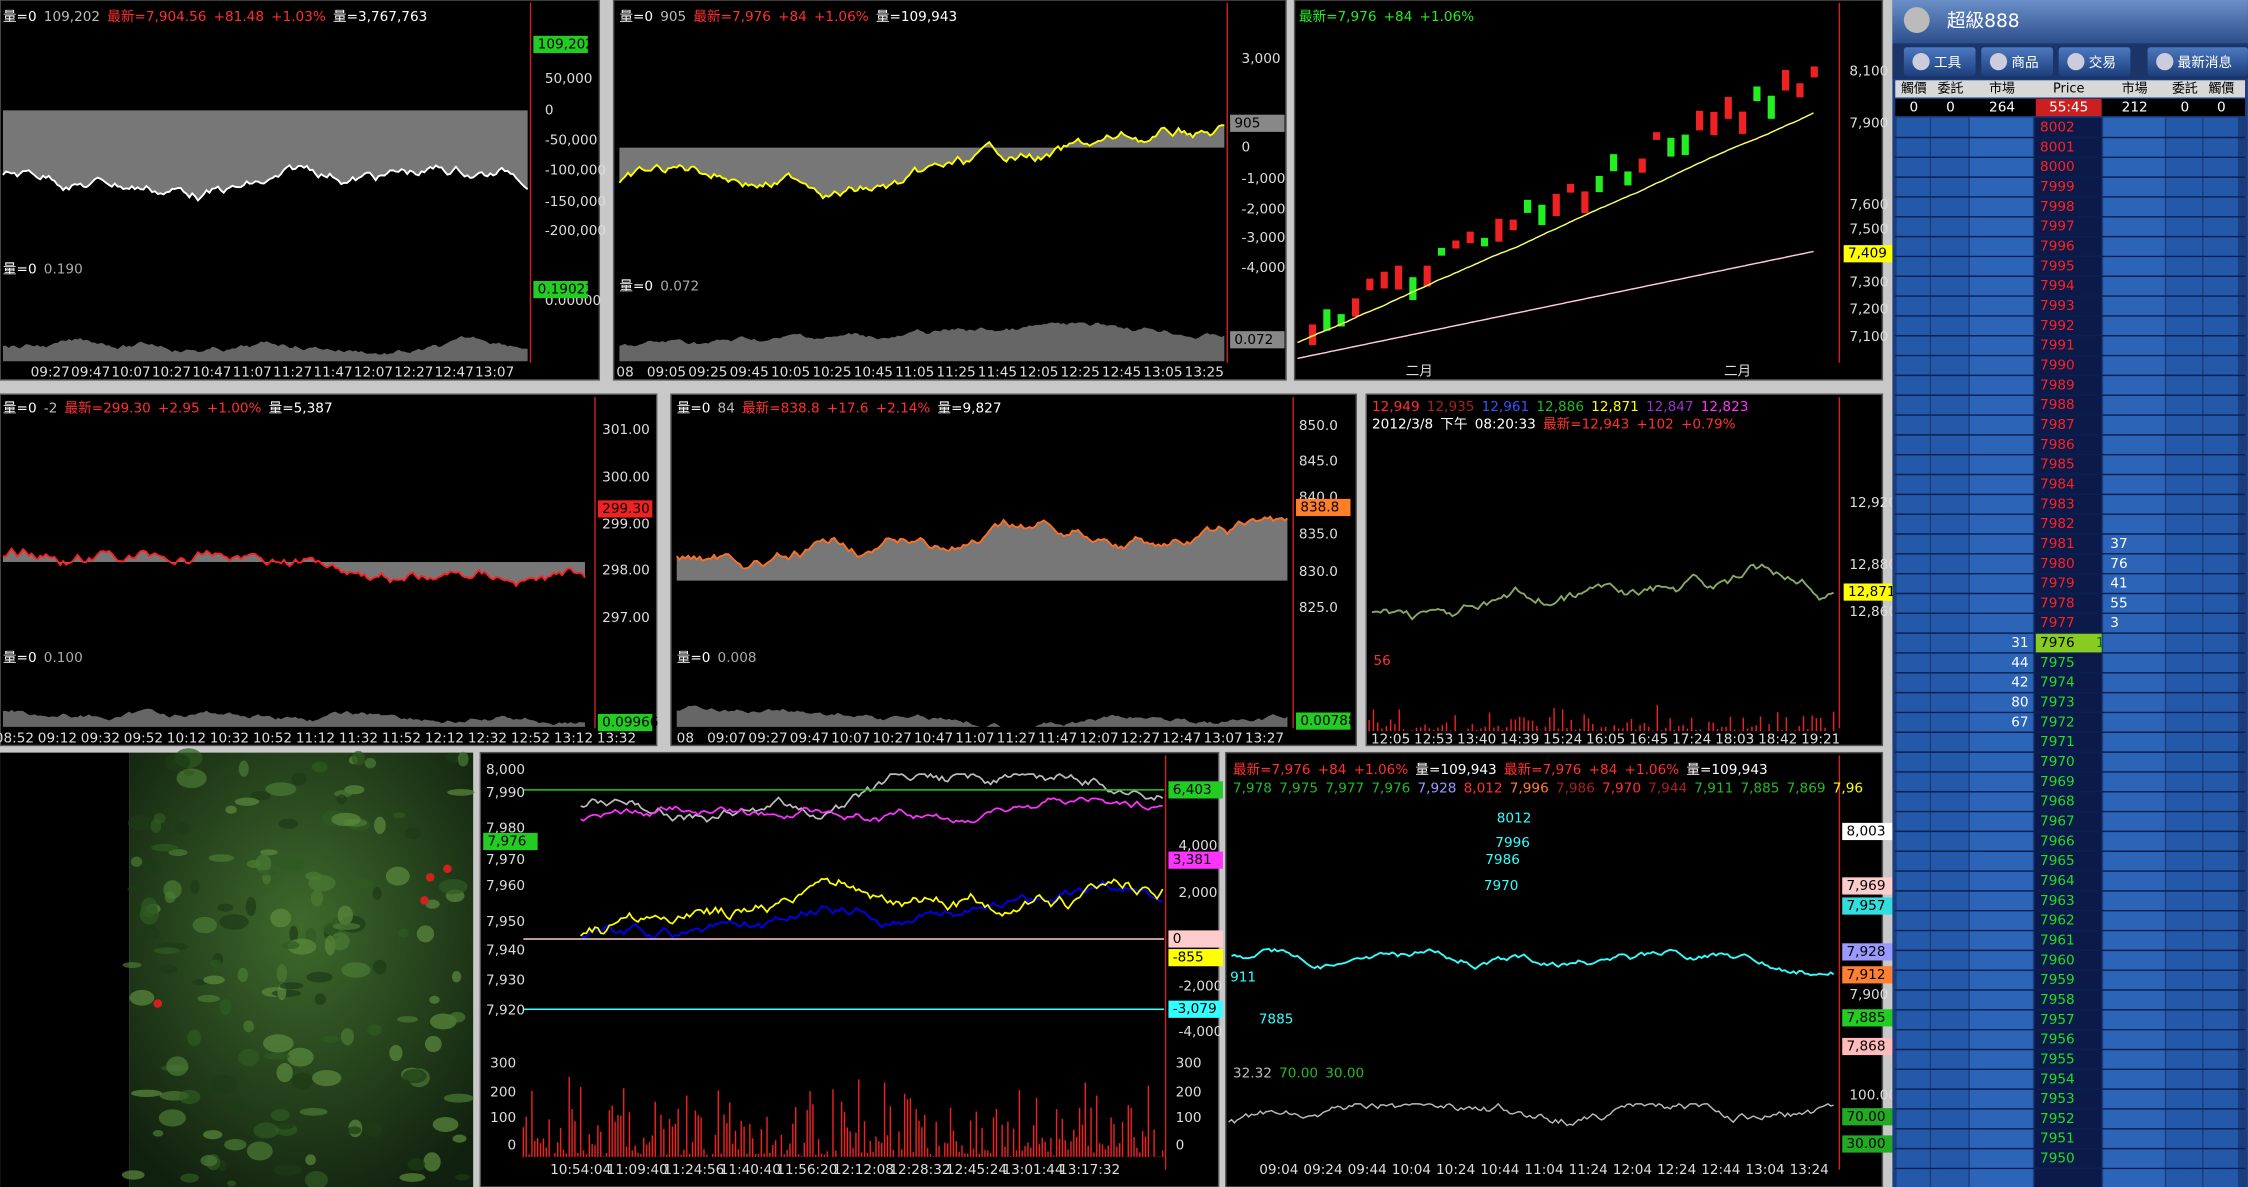 The height and width of the screenshot is (1187, 2248). Describe the element at coordinates (63, 658) in the screenshot. I see `header-item: 0.100` at that location.